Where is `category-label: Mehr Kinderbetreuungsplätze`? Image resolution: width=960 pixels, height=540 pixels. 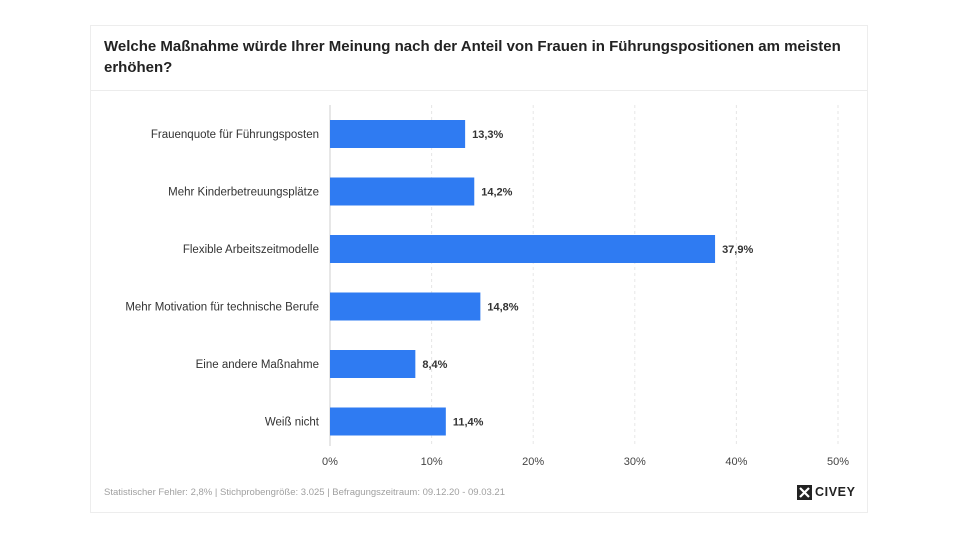 category-label: Mehr Kinderbetreuungsplätze is located at coordinates (243, 193).